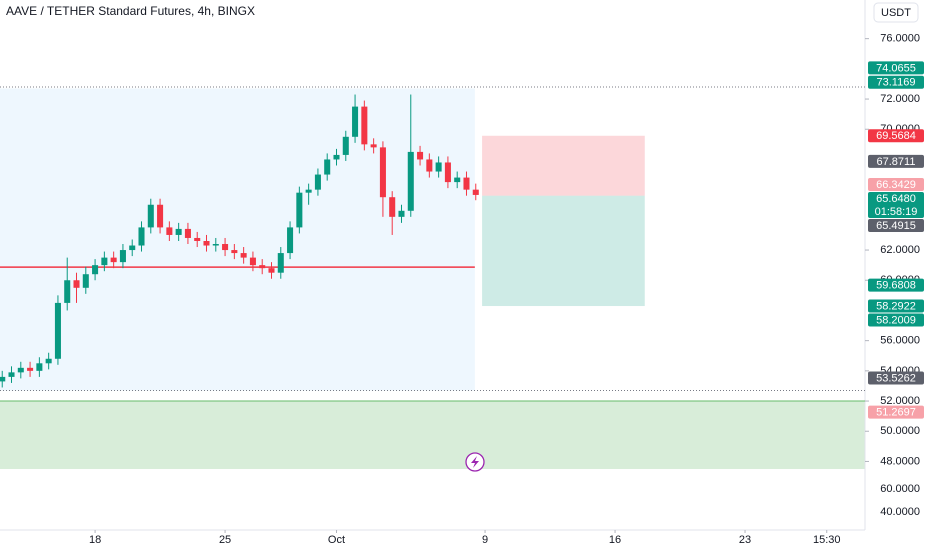 The height and width of the screenshot is (555, 932). What do you see at coordinates (563, 251) in the screenshot?
I see `target-zone` at bounding box center [563, 251].